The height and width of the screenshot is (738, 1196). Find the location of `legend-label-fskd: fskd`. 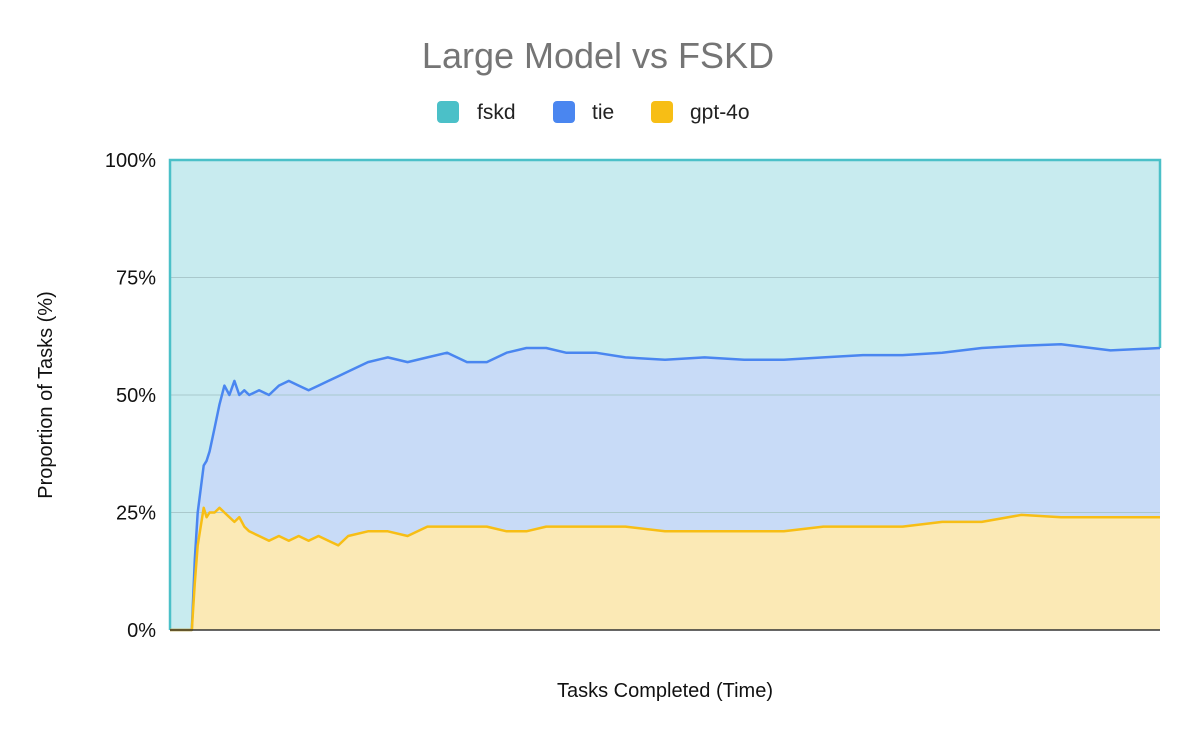

legend-label-fskd: fskd is located at coordinates (496, 112).